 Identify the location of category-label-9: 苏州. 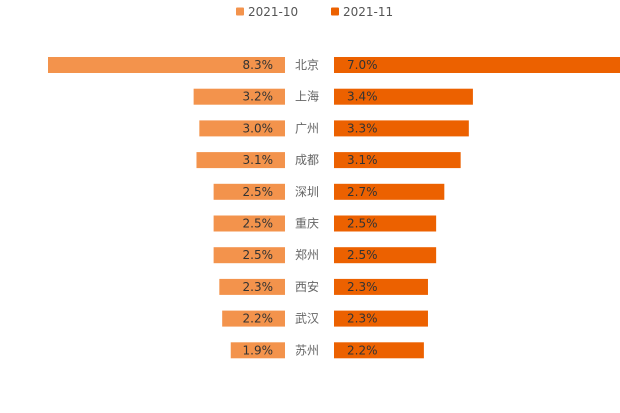
(307, 350).